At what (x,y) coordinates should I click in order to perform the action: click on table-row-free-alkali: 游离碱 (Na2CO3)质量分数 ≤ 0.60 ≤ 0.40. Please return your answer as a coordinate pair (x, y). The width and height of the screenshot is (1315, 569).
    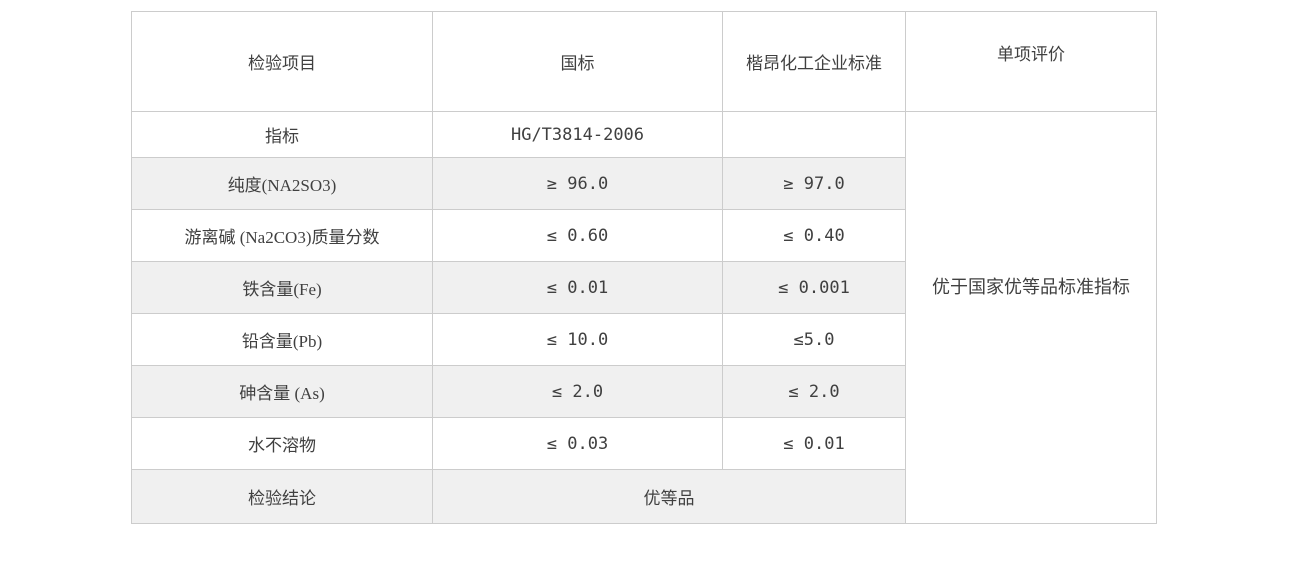
    Looking at the image, I should click on (644, 235).